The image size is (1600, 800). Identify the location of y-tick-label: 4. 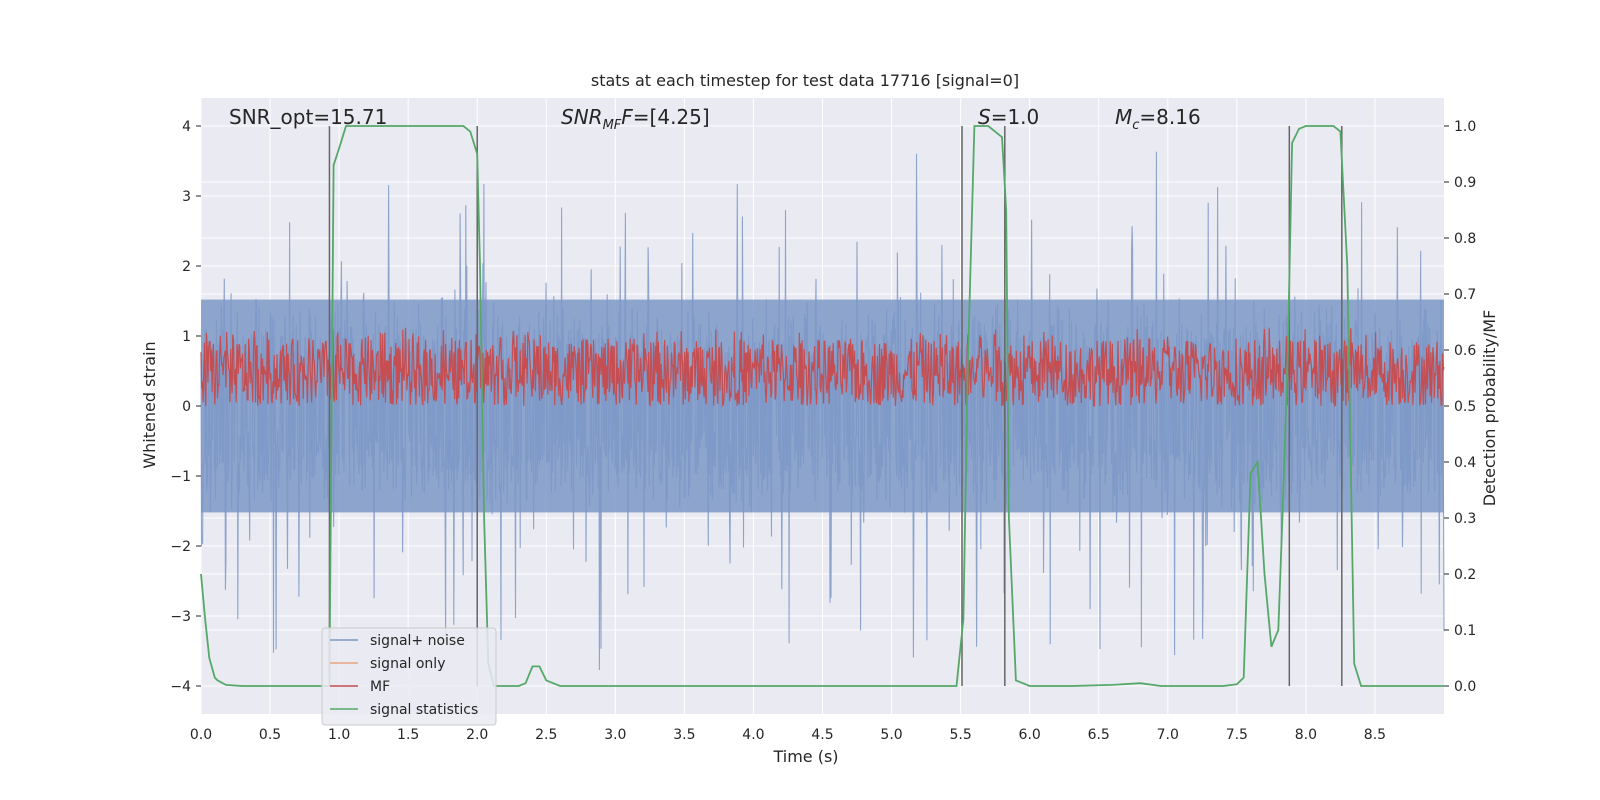
(186, 127).